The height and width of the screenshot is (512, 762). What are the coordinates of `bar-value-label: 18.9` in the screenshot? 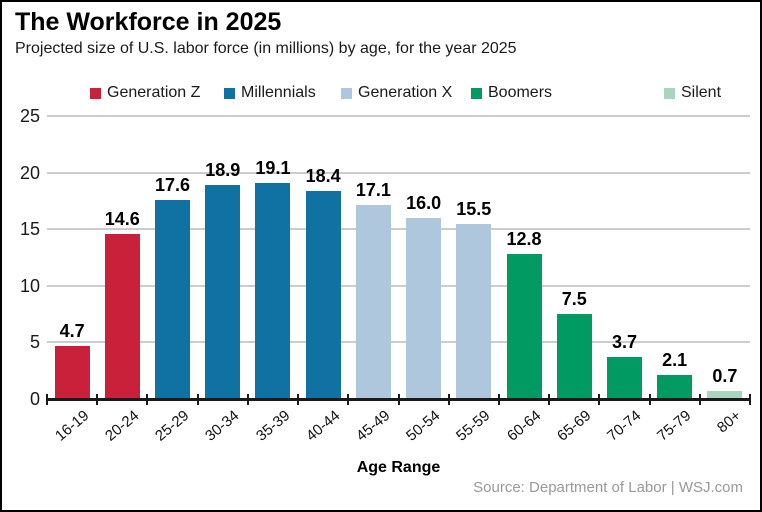 It's located at (223, 170).